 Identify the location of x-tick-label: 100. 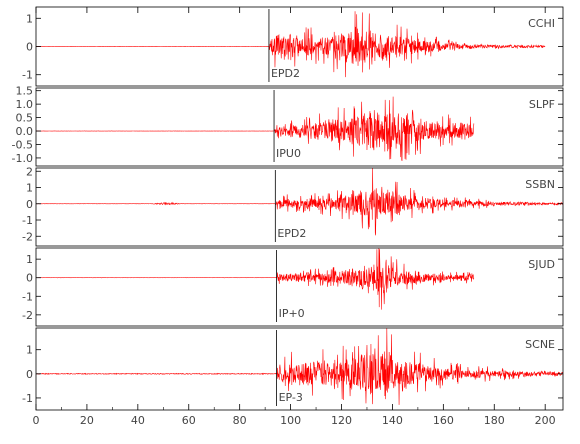
(290, 420).